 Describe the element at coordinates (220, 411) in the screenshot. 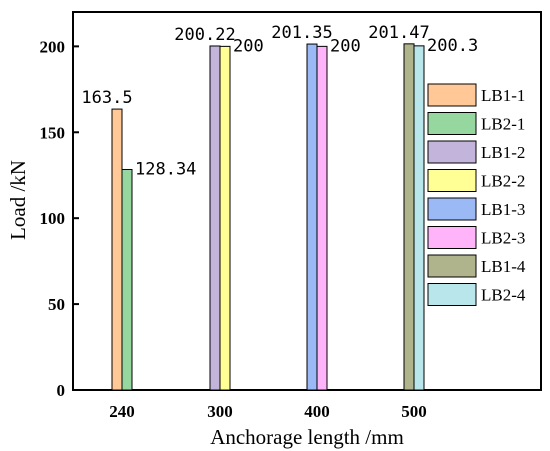

I see `x-tick-label: 300` at that location.